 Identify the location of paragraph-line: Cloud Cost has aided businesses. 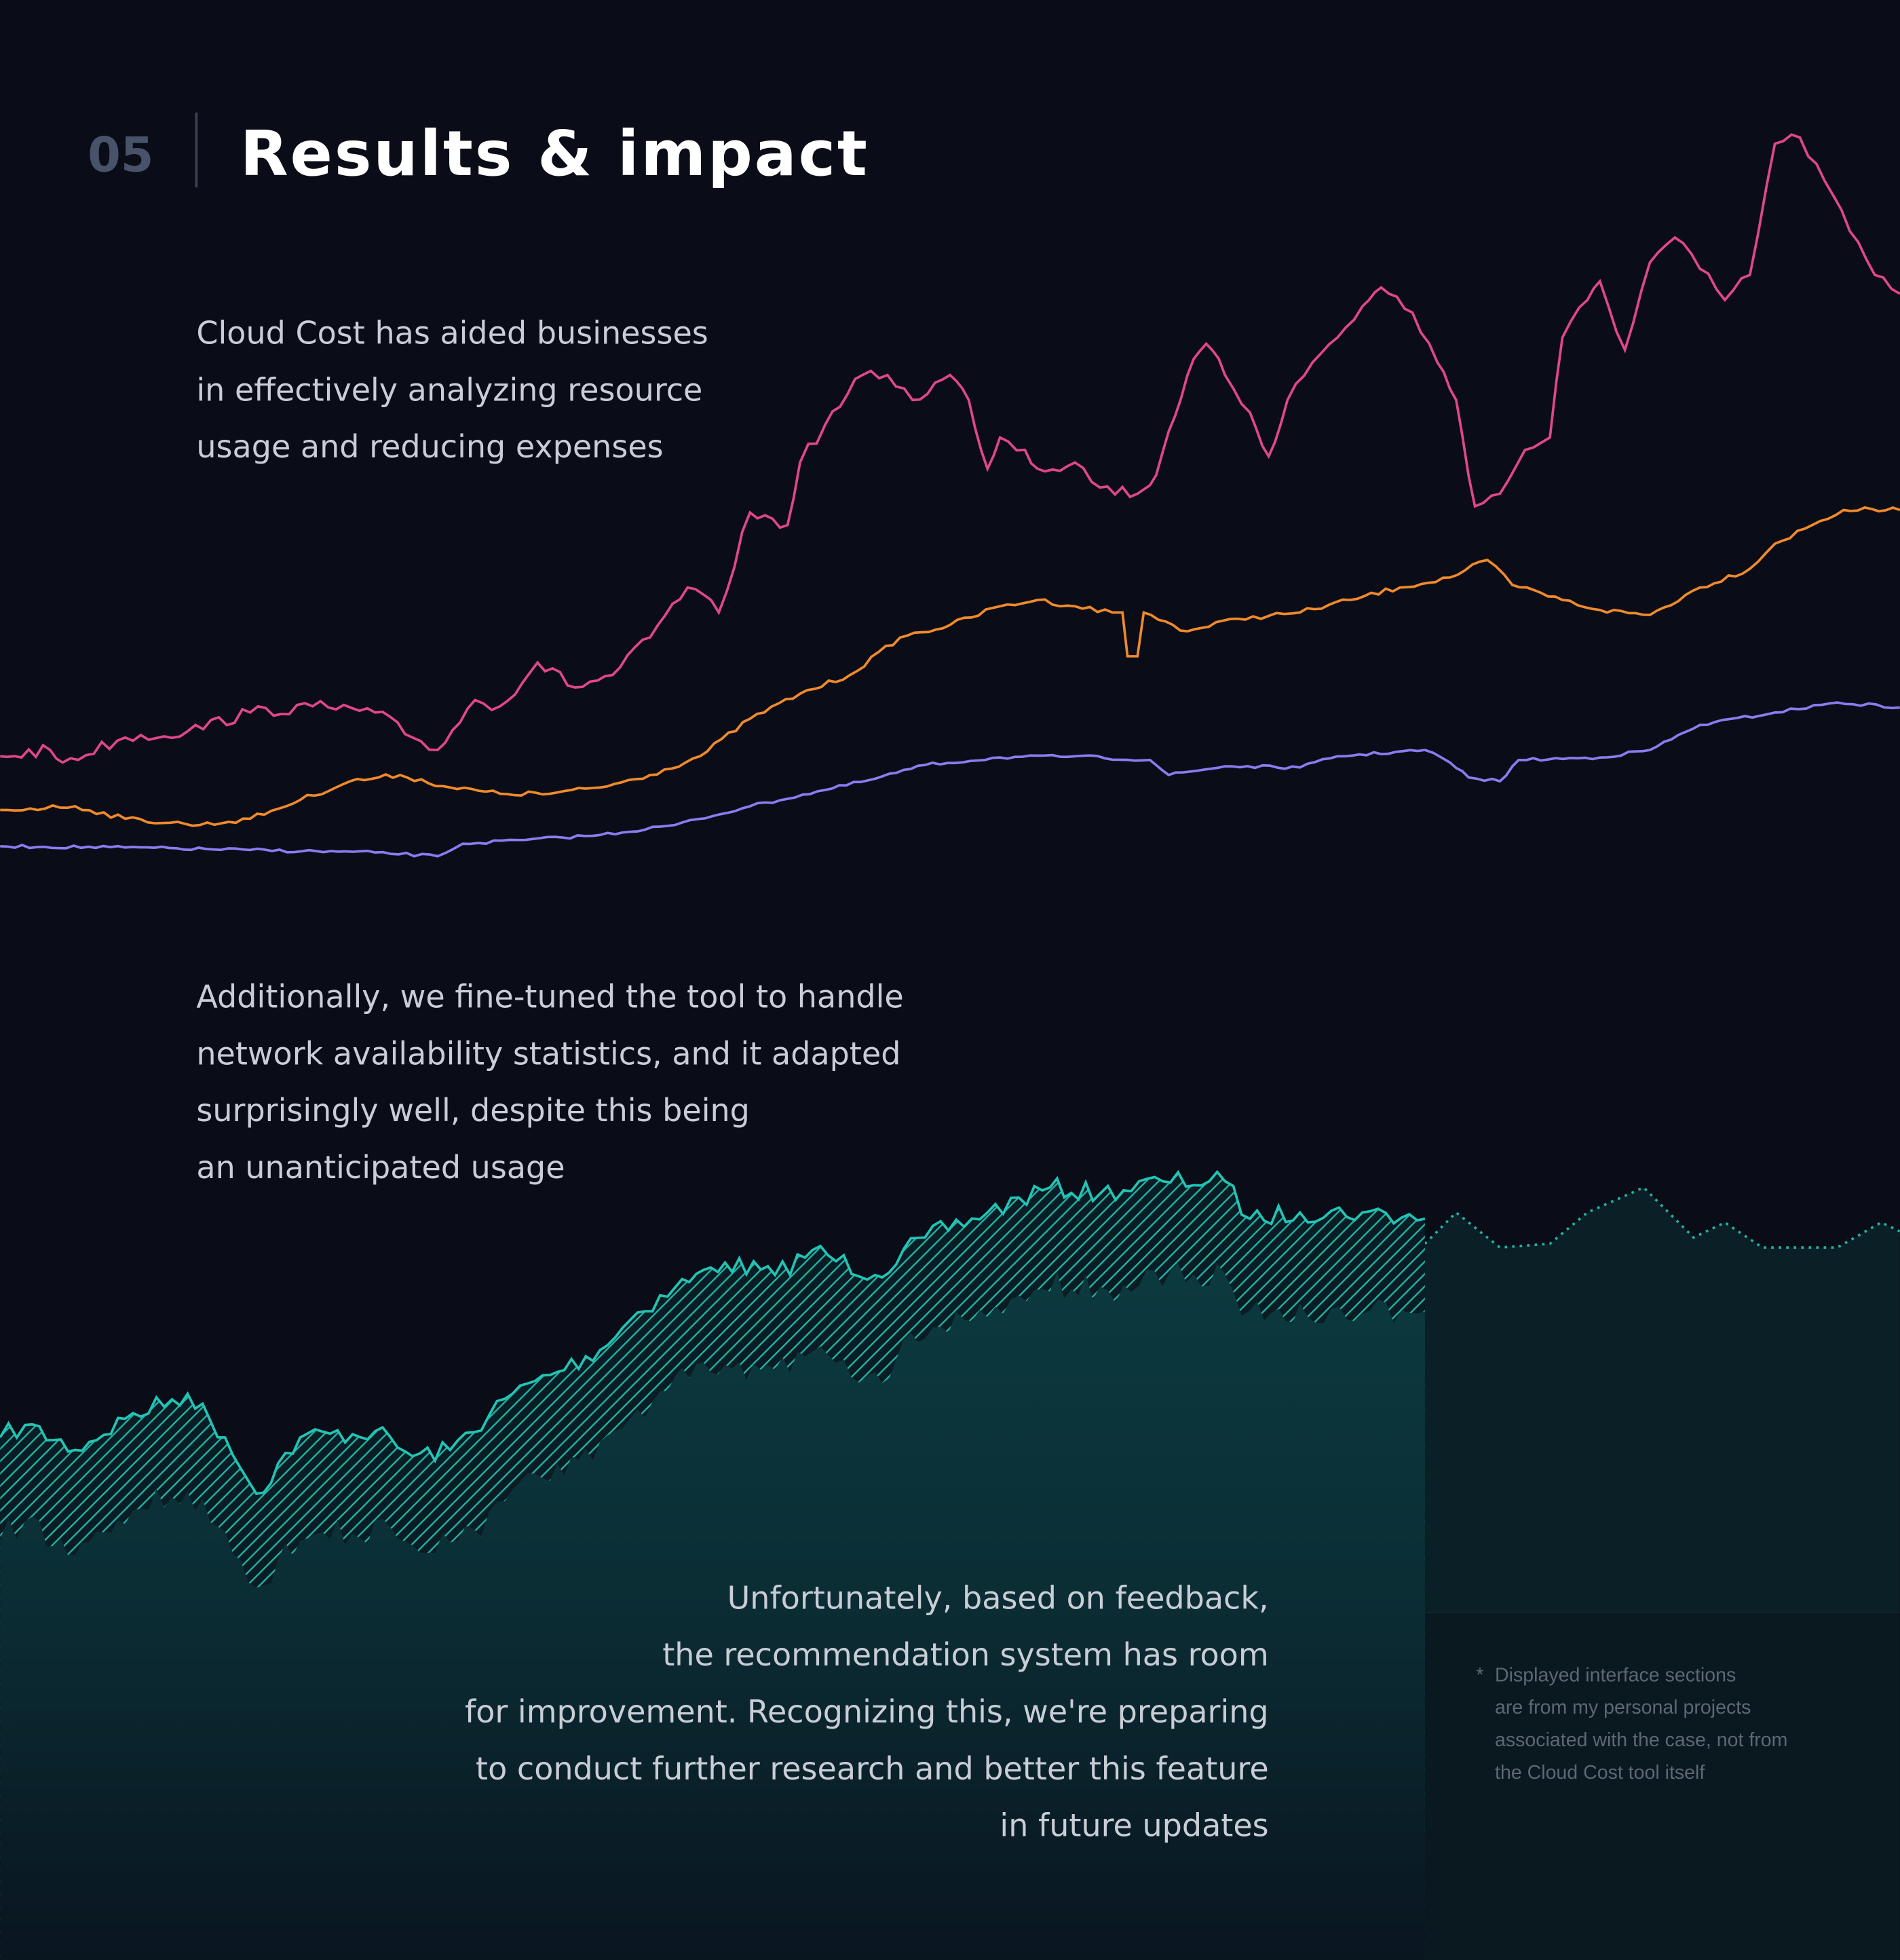
(452, 333).